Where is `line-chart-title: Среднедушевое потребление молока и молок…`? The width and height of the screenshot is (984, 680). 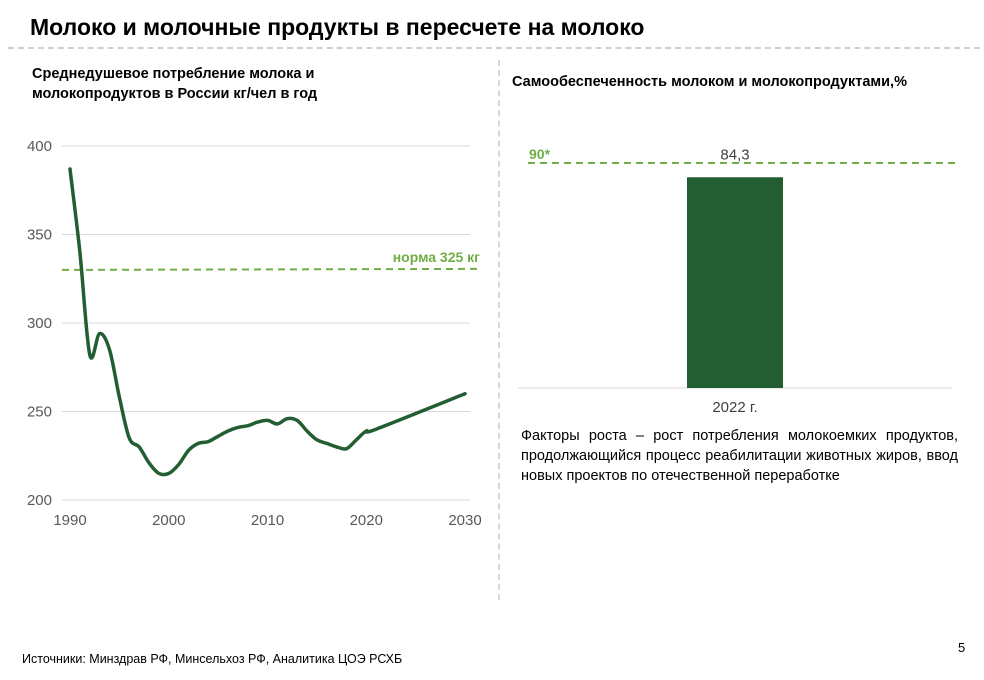 line-chart-title: Среднедушевое потребление молока и молок… is located at coordinates (175, 84).